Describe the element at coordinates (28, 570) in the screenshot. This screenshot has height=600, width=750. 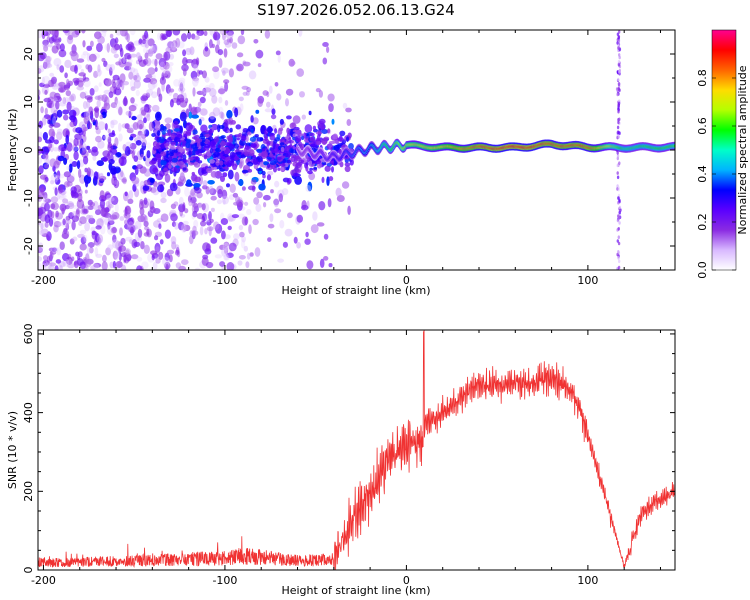
I see `snr-y-tick-label: 0` at that location.